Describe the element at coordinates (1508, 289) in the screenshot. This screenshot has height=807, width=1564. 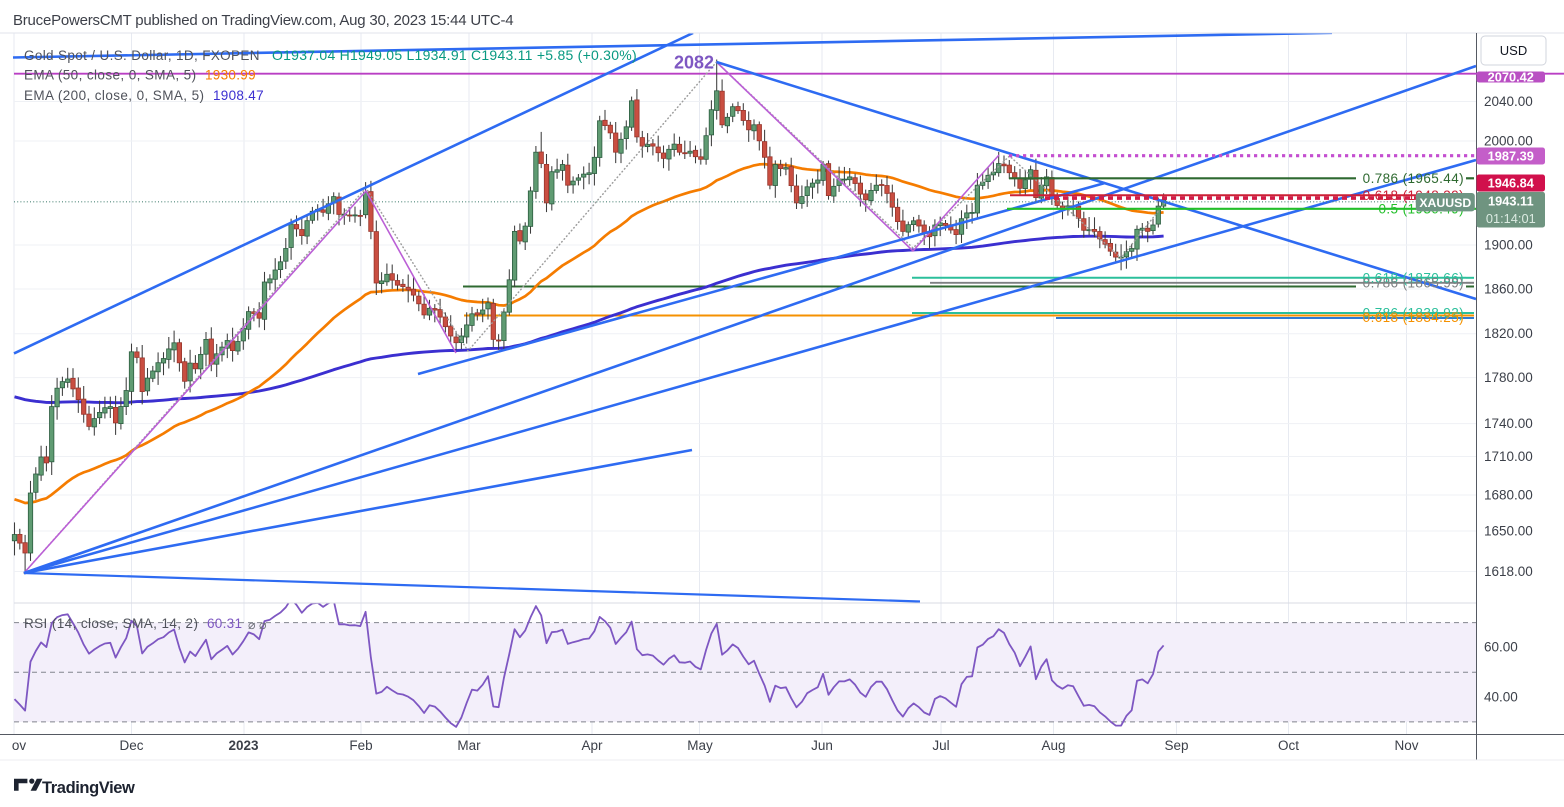
I see `svg-text: 1860.00` at that location.